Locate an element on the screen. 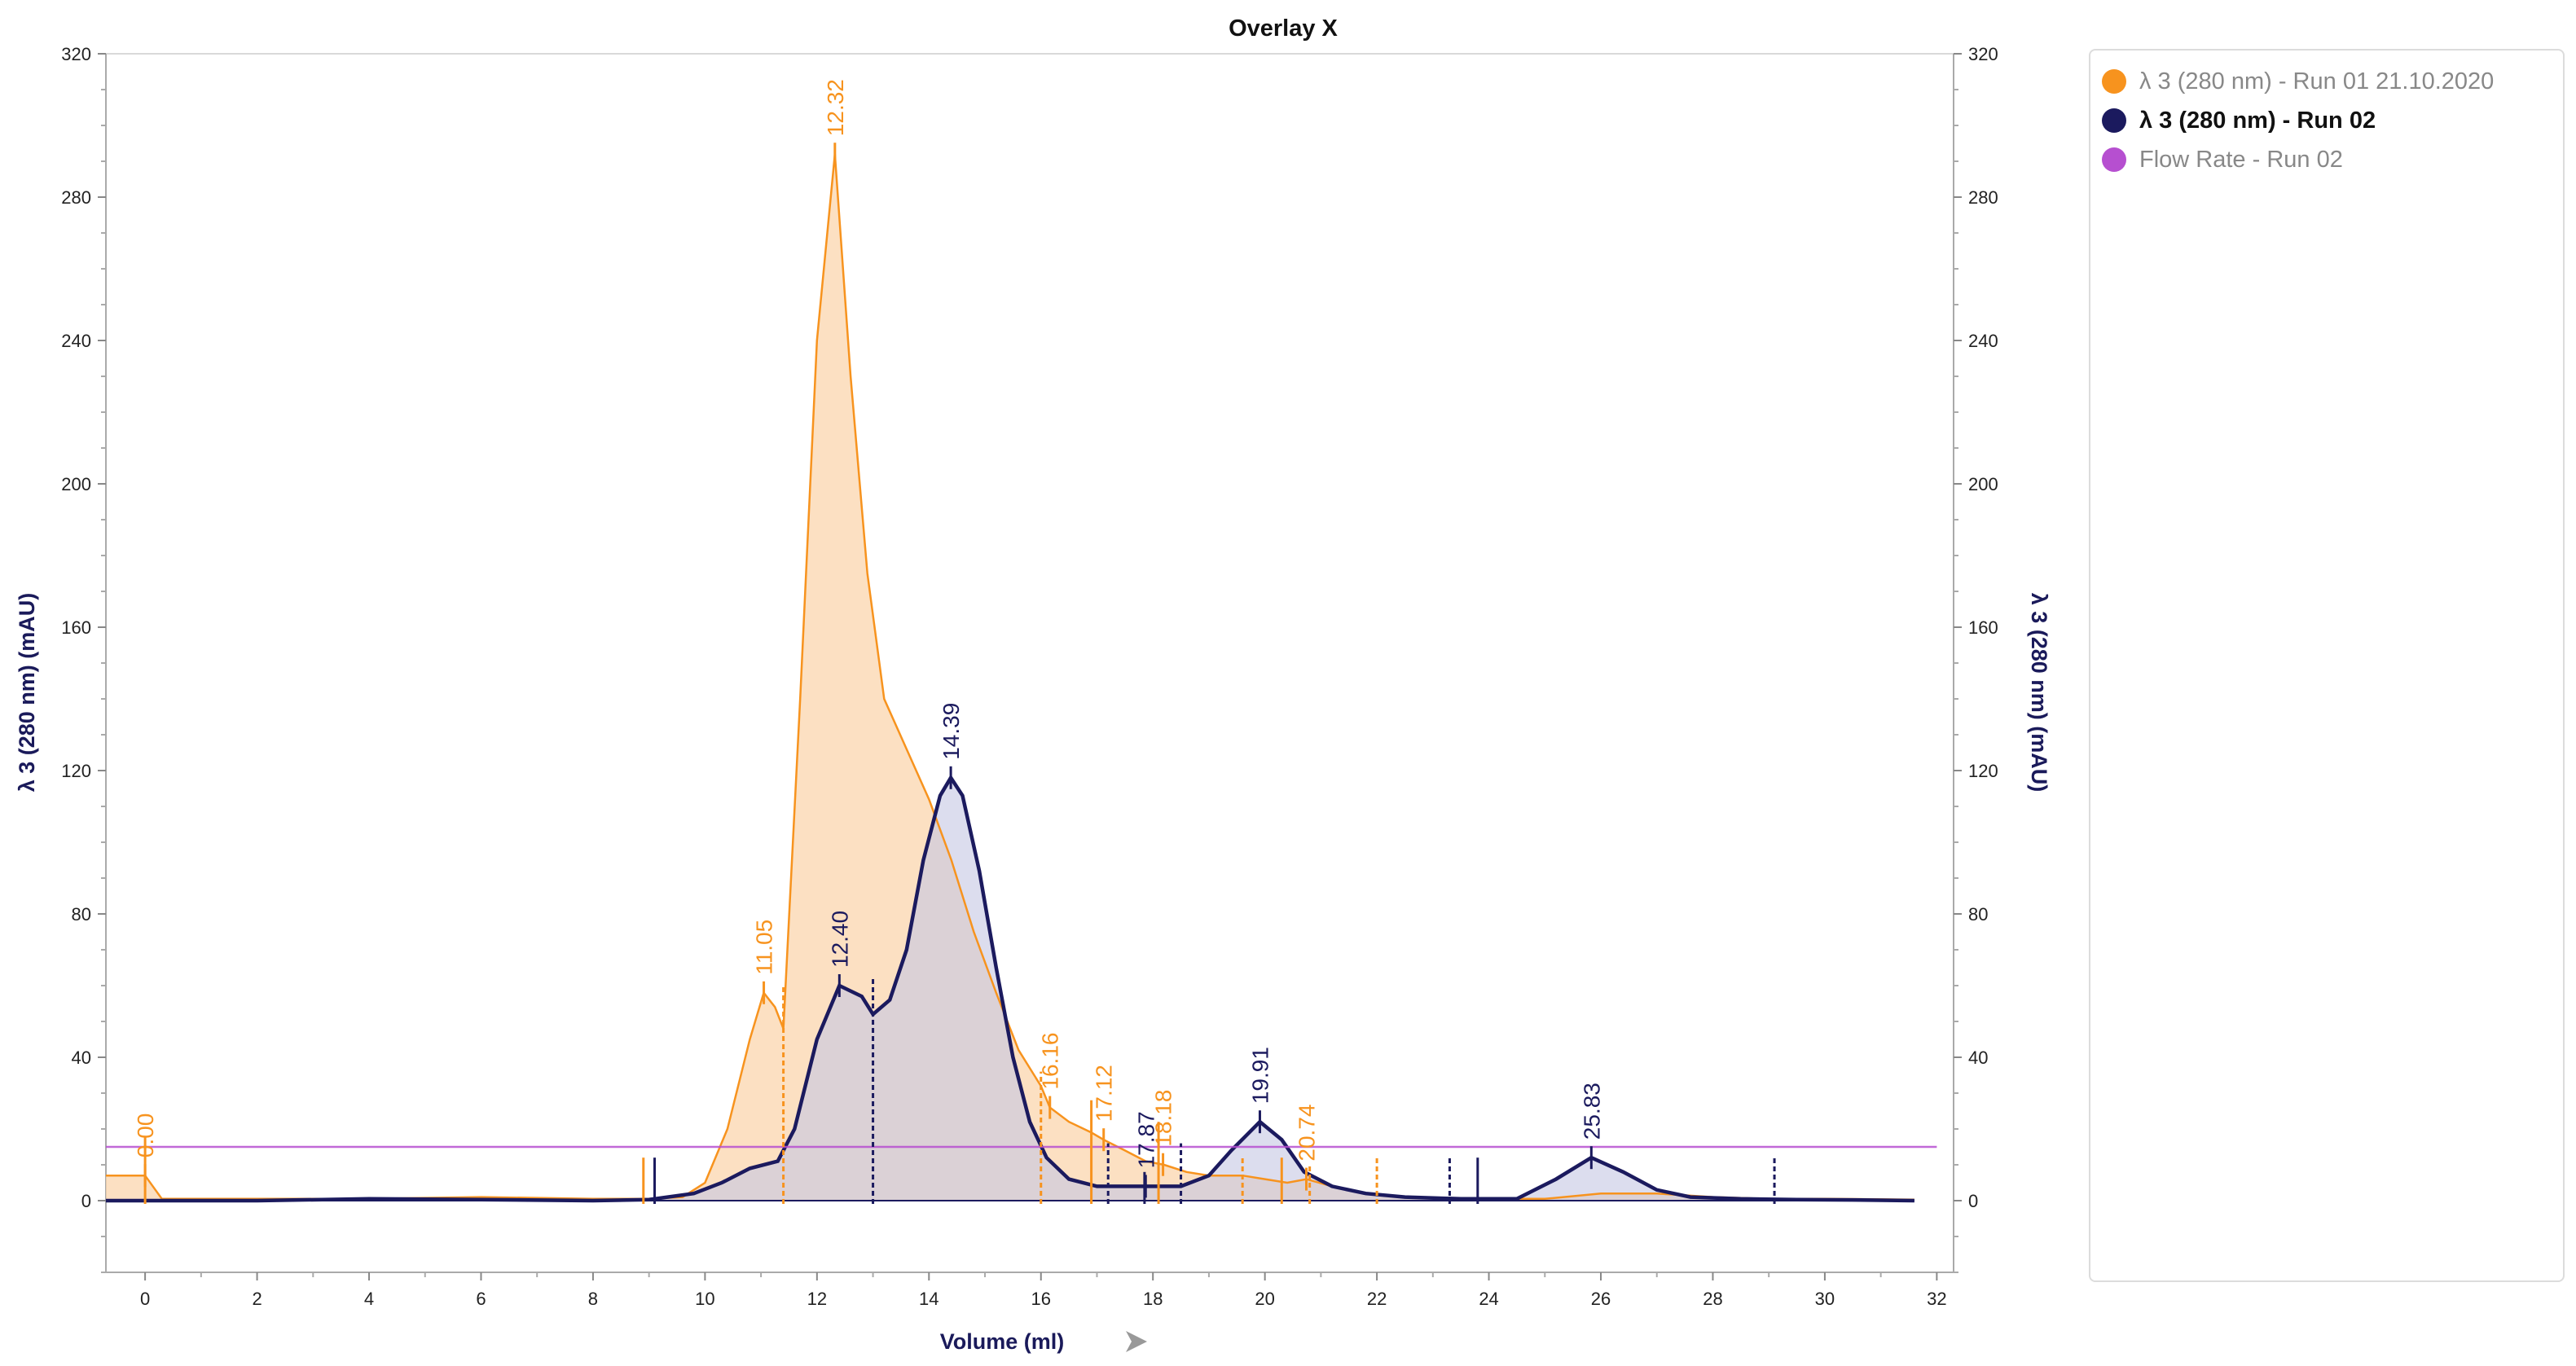 The image size is (2576, 1366). y-axis-title-right: λ 3 (280 nm) (mAU) is located at coordinates (2039, 693).